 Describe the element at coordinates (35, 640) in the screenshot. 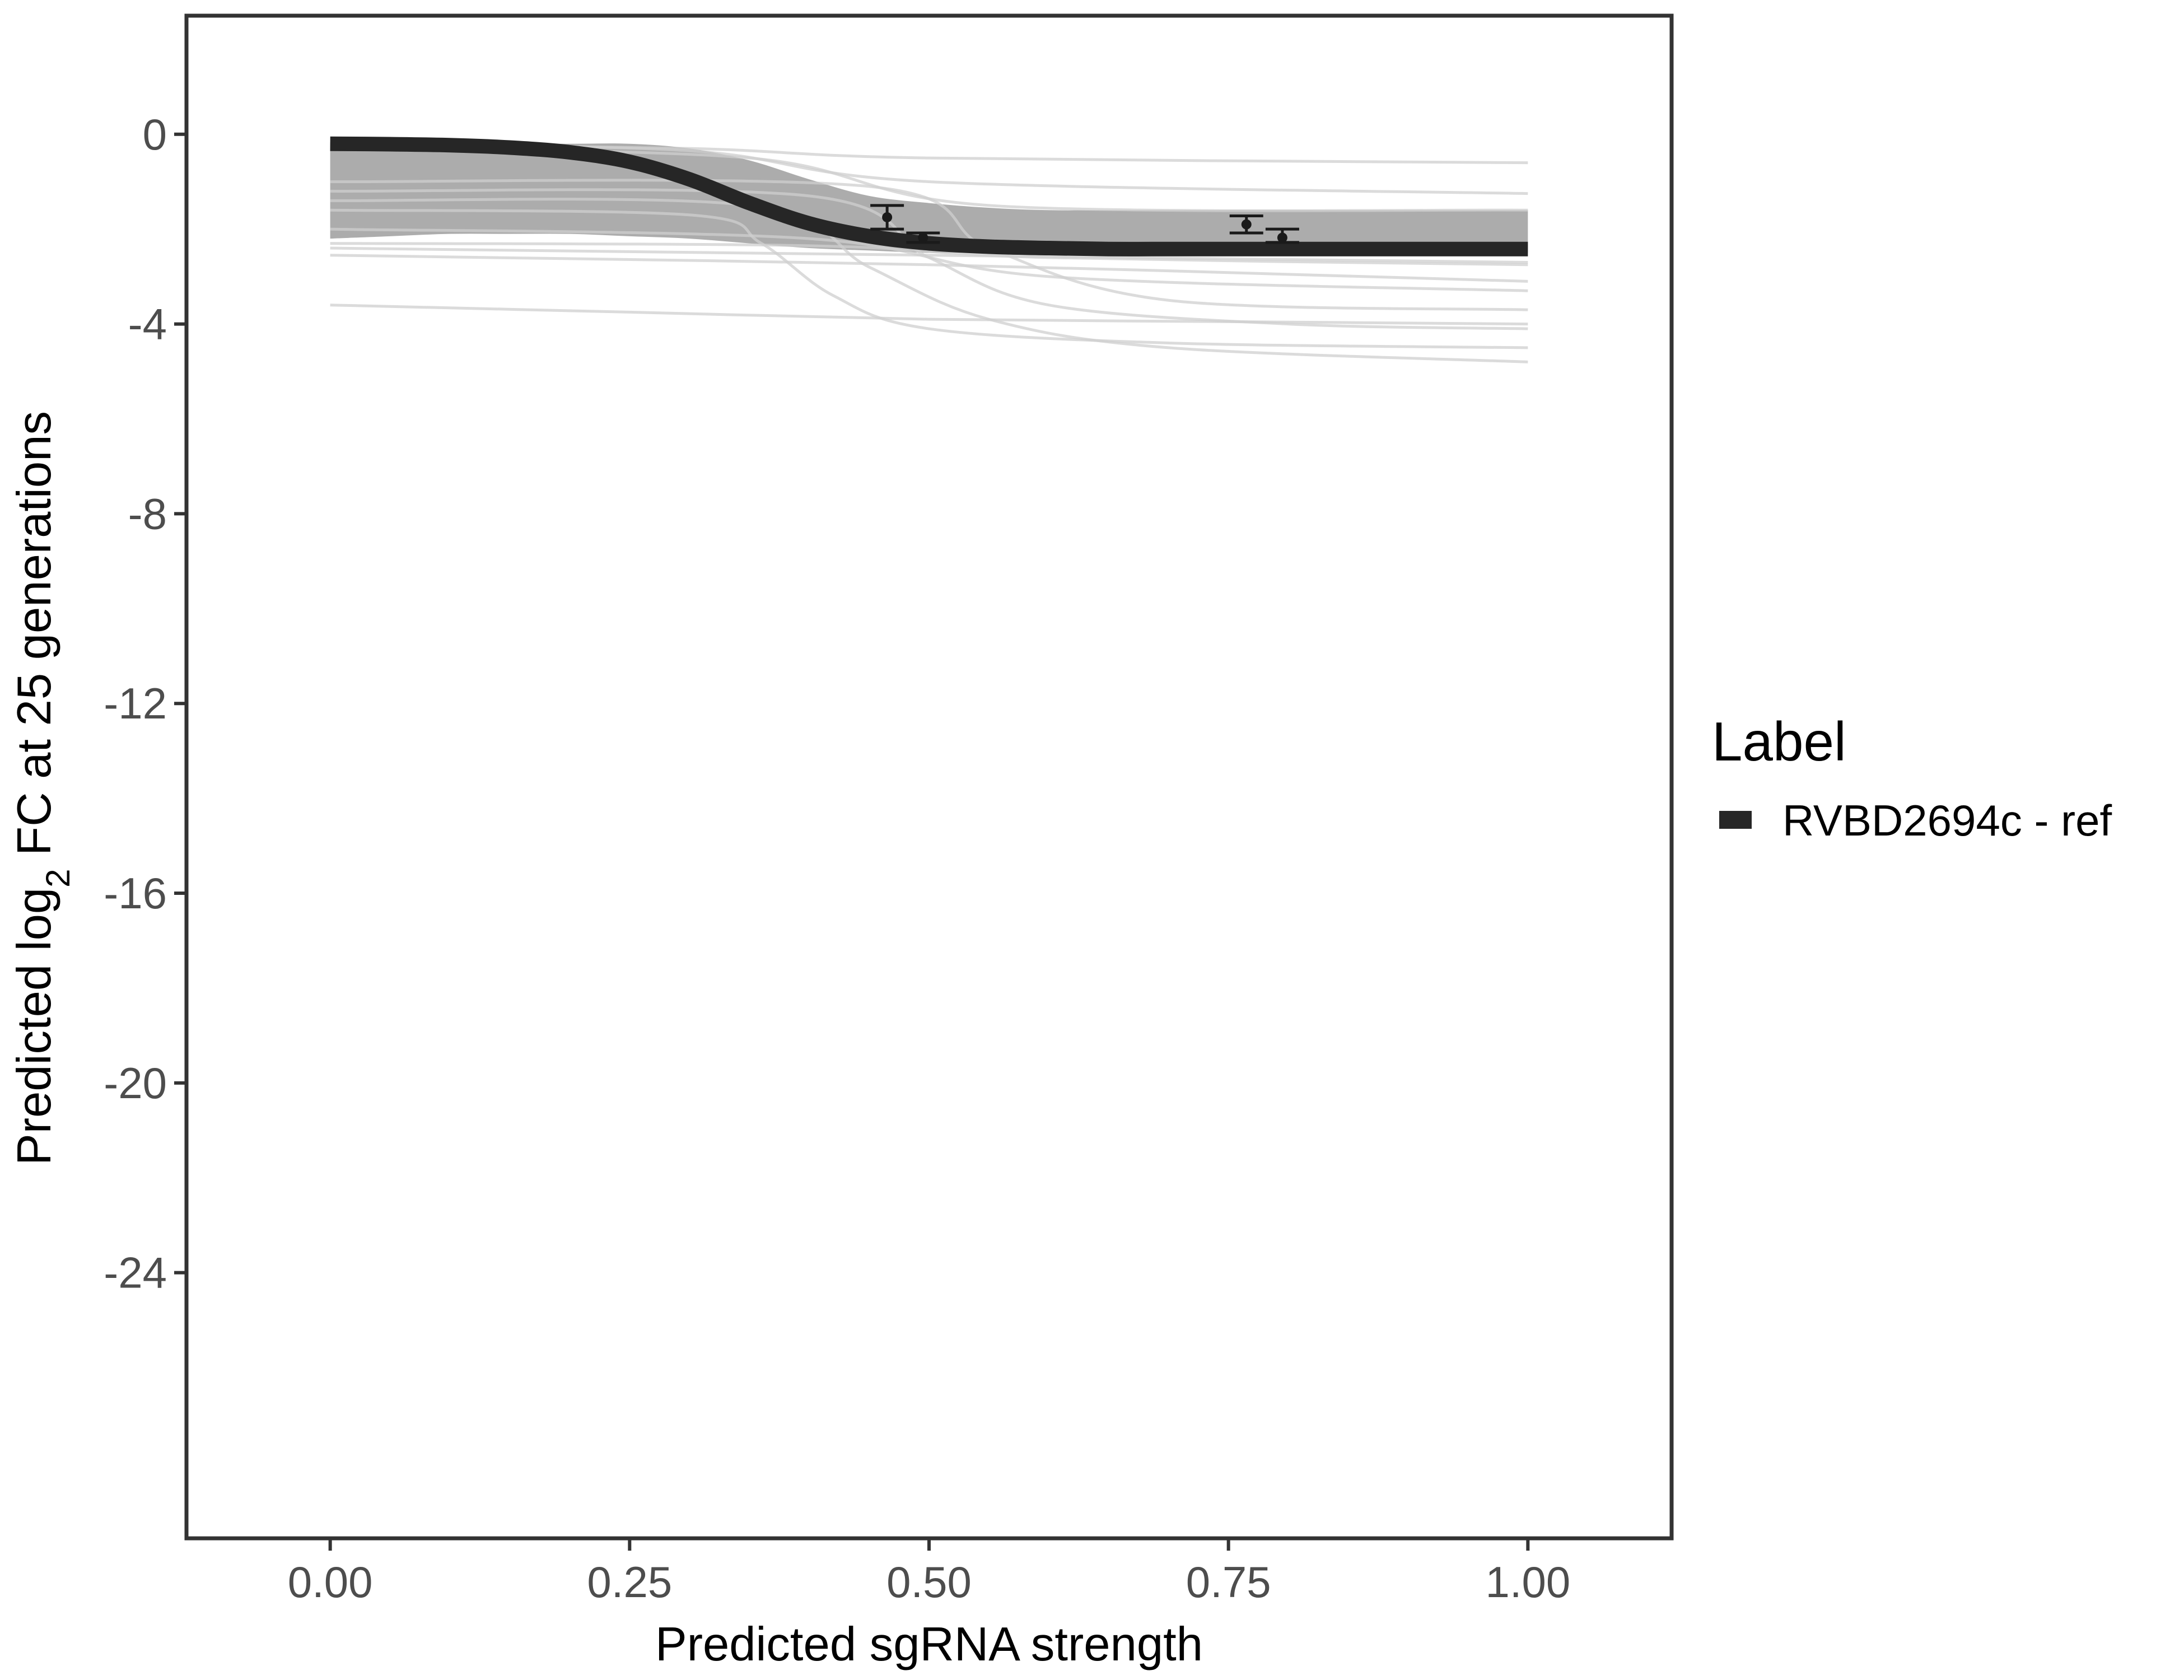

I see `y-axis-title-suffix: FC at 25 generations` at that location.